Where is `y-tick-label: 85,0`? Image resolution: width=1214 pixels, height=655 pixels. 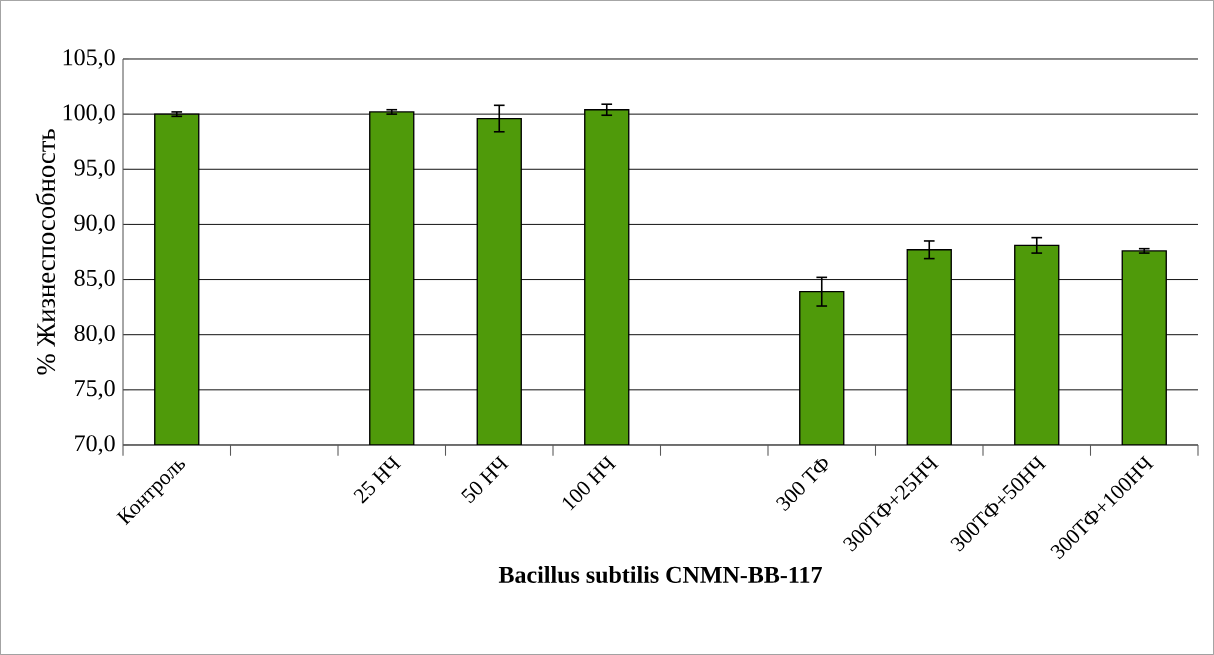
y-tick-label: 85,0 is located at coordinates (94, 279).